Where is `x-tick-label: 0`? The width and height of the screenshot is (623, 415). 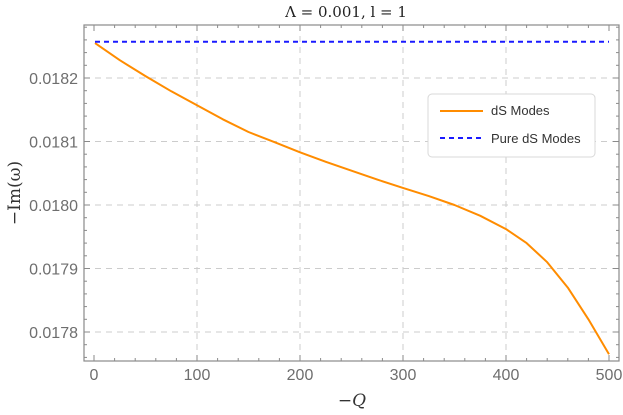
x-tick-label: 0 is located at coordinates (94, 375).